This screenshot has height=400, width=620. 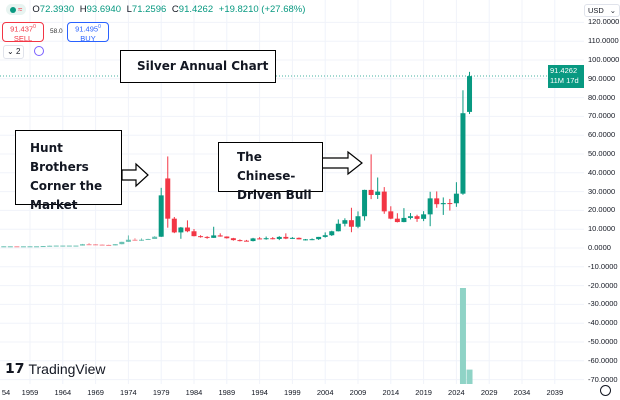 I want to click on candle-1971, so click(x=109, y=245).